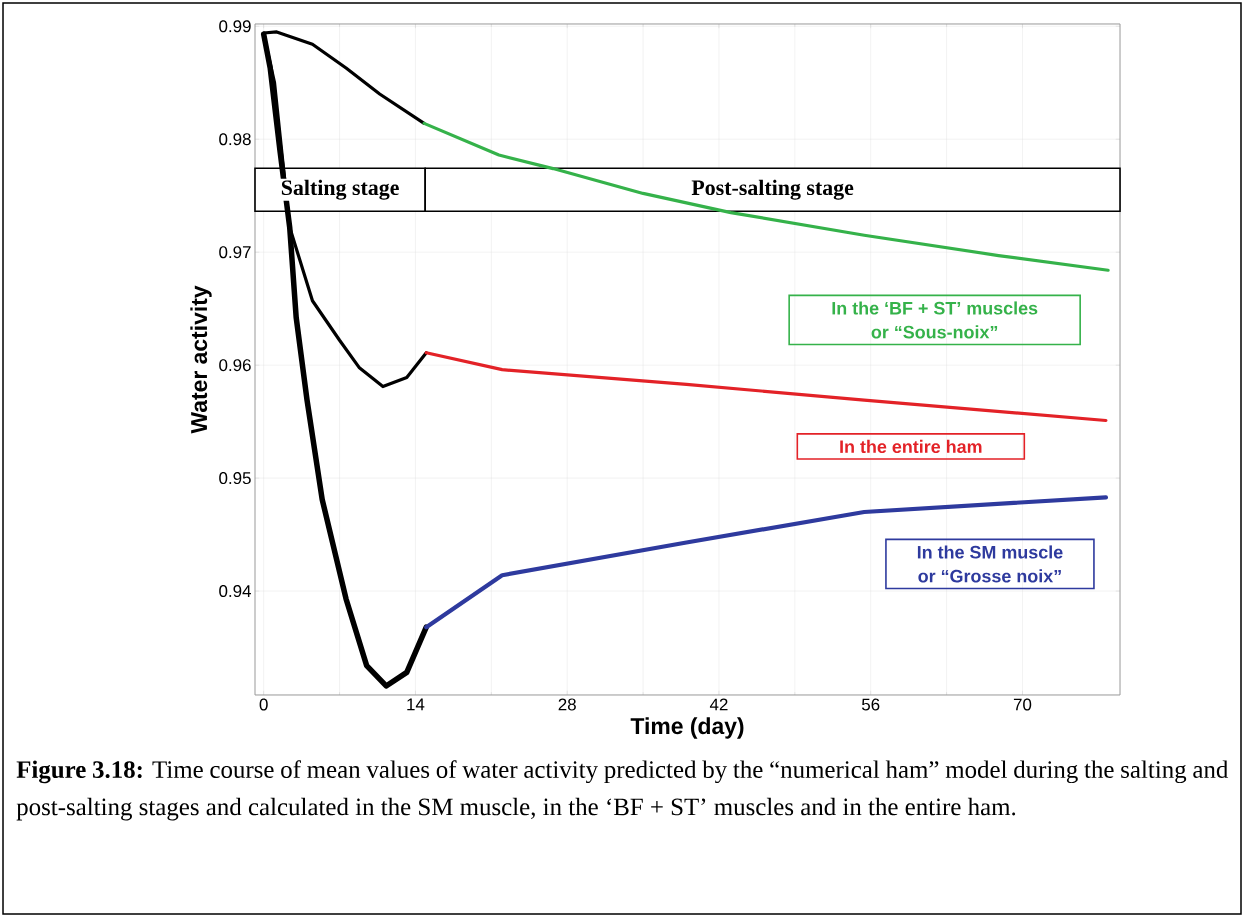 The height and width of the screenshot is (917, 1245). I want to click on x-tick-label: 42, so click(718, 704).